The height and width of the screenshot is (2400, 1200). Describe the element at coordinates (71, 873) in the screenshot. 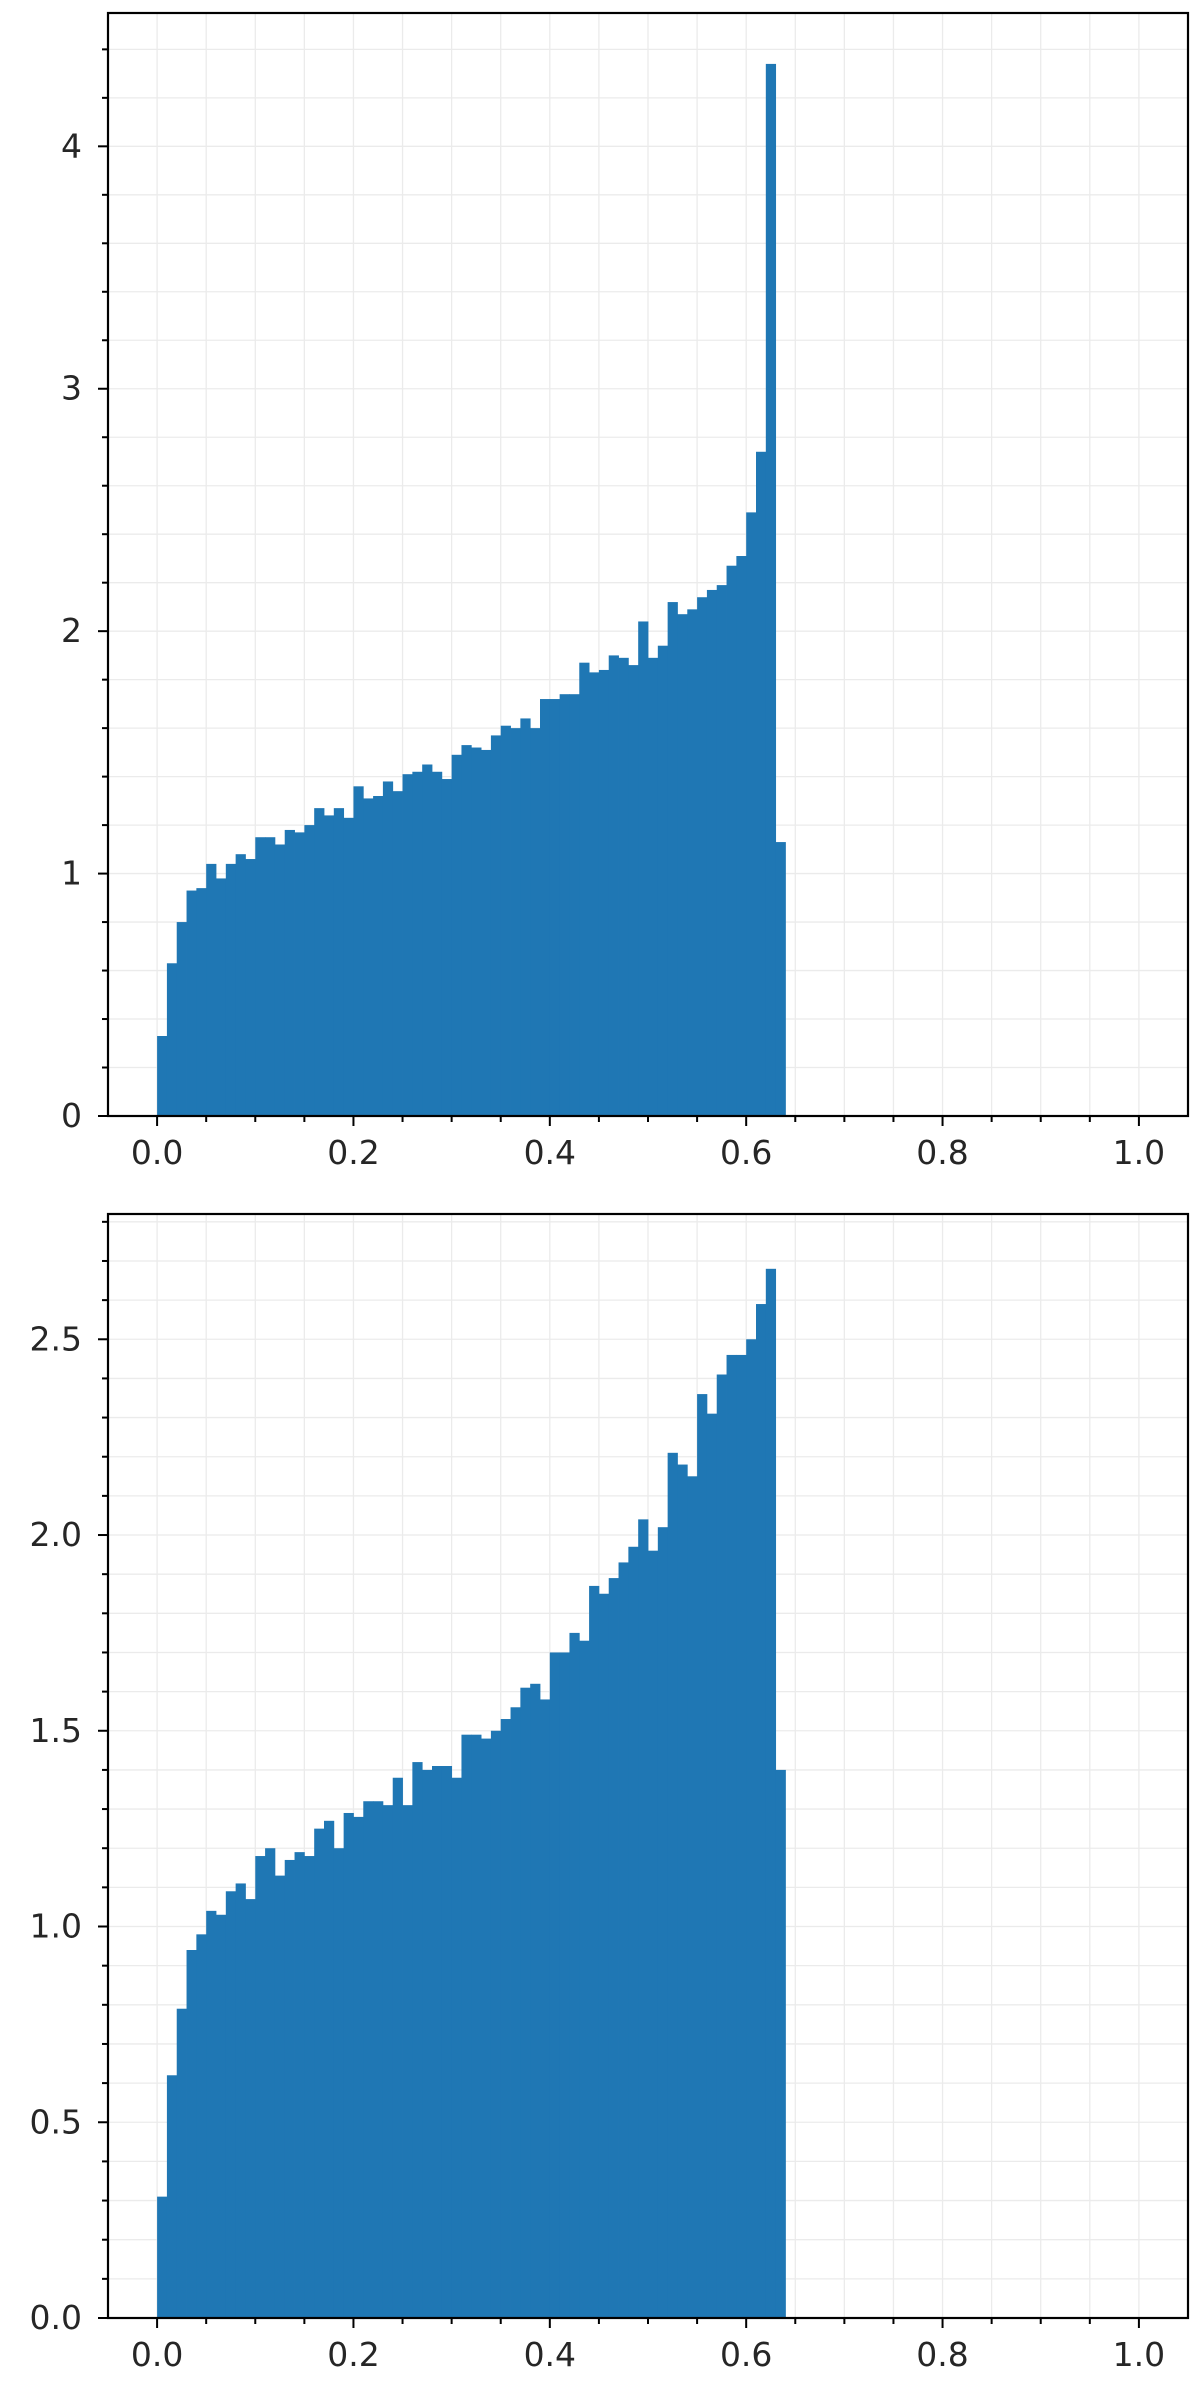

I see `y-tick-label: 1` at that location.